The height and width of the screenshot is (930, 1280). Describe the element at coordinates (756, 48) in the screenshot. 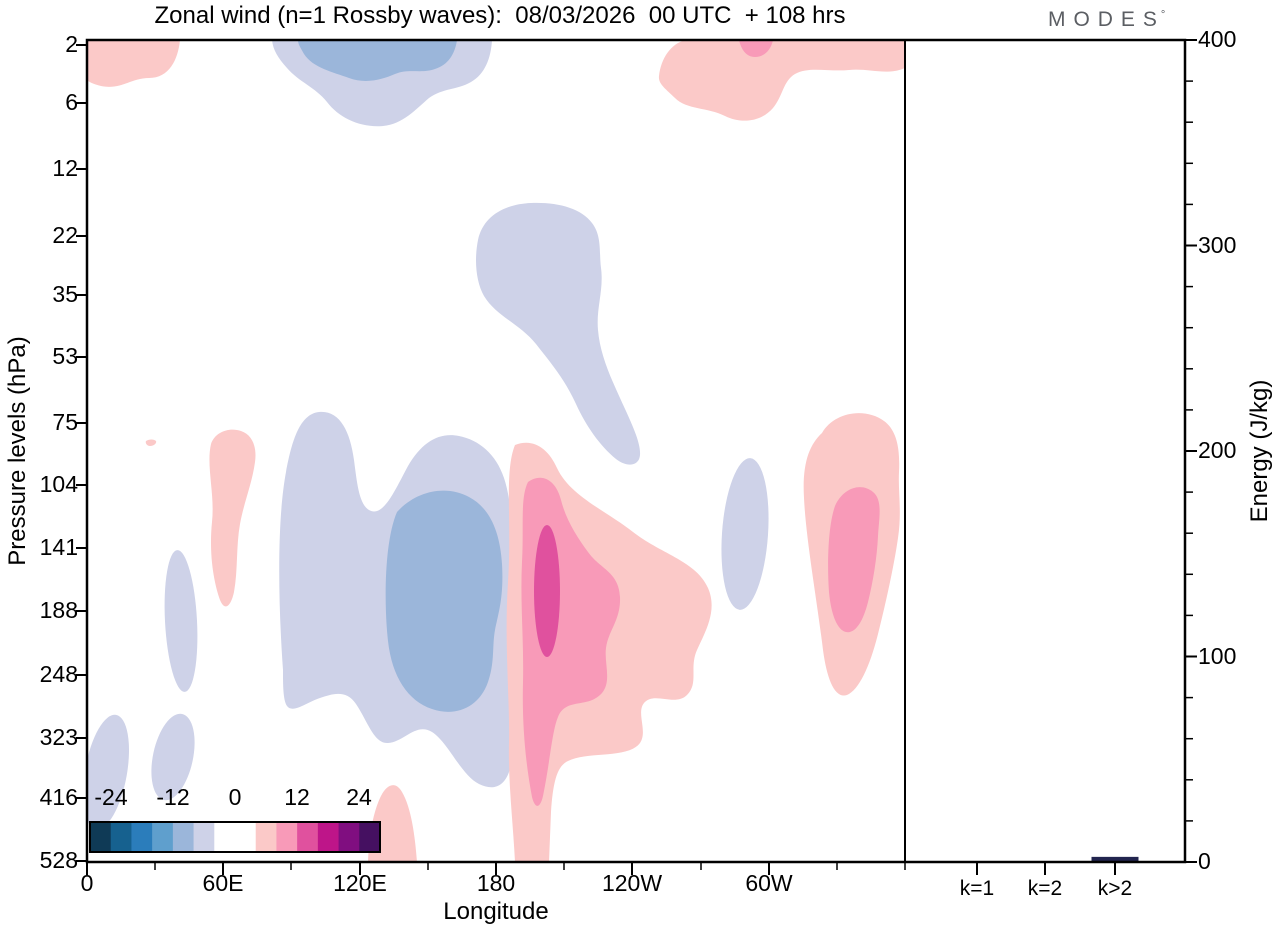

I see `contour-blob-magenta-top-right-spot` at that location.